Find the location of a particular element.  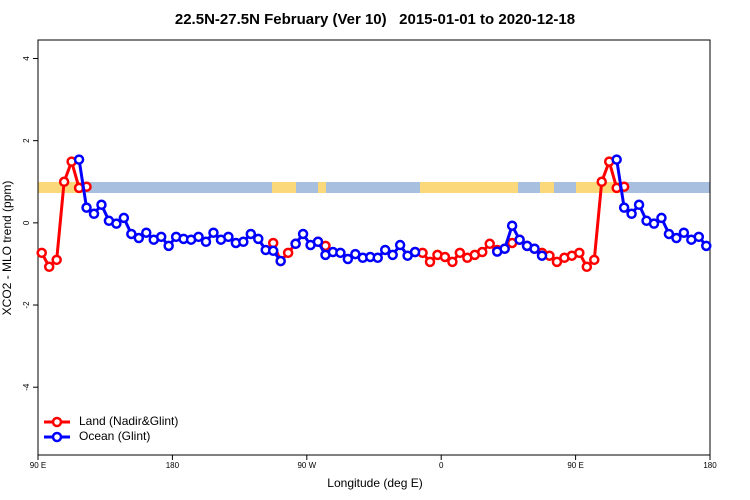

y-tick-label: -2 is located at coordinates (26, 305).